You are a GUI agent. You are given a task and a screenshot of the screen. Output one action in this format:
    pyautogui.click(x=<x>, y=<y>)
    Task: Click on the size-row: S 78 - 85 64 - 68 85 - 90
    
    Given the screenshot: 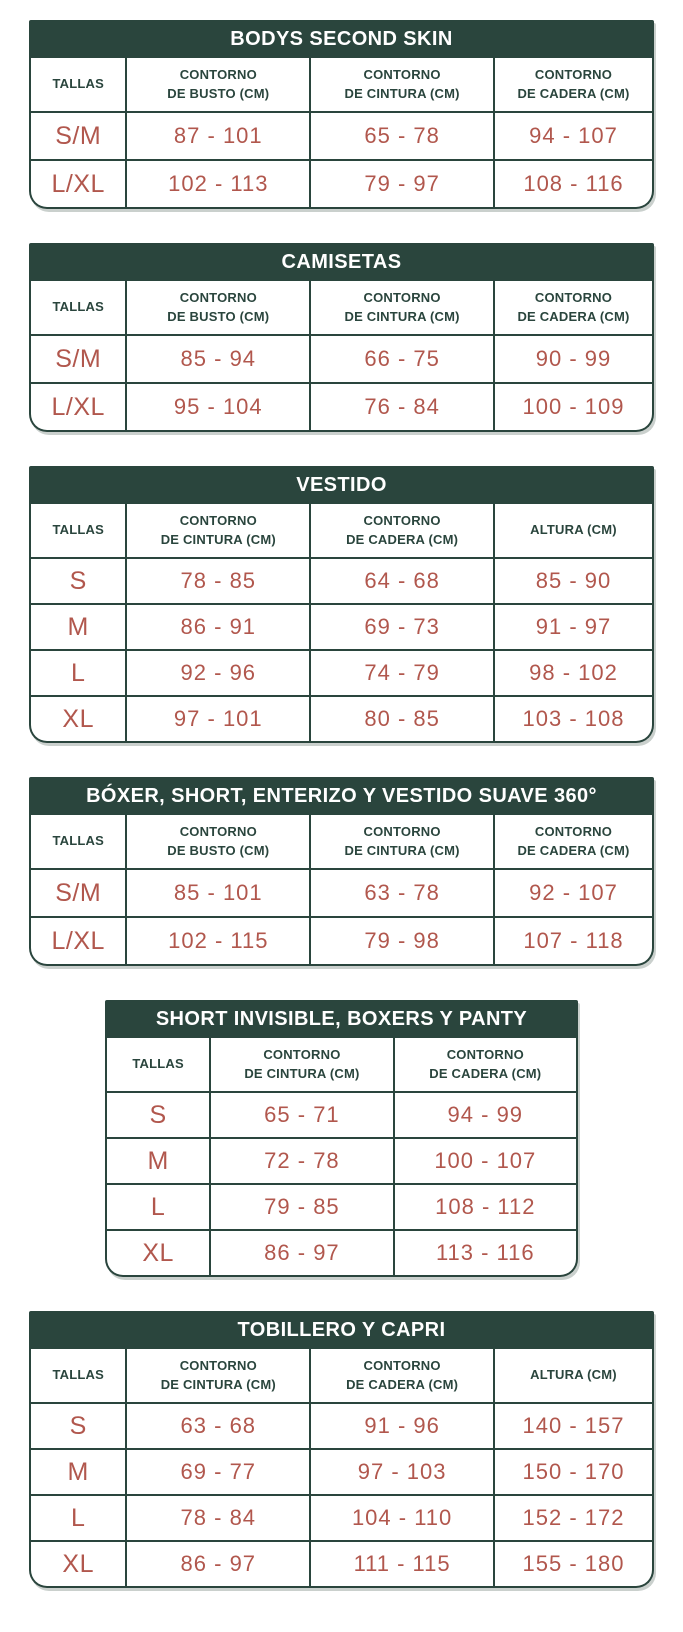 What is the action you would take?
    pyautogui.click(x=341, y=580)
    